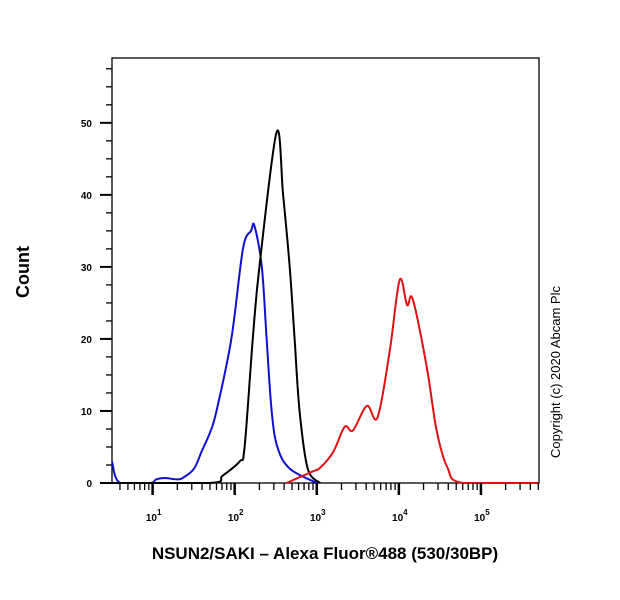 This screenshot has height=600, width=620. I want to click on x-tick-label: 10², so click(236, 516).